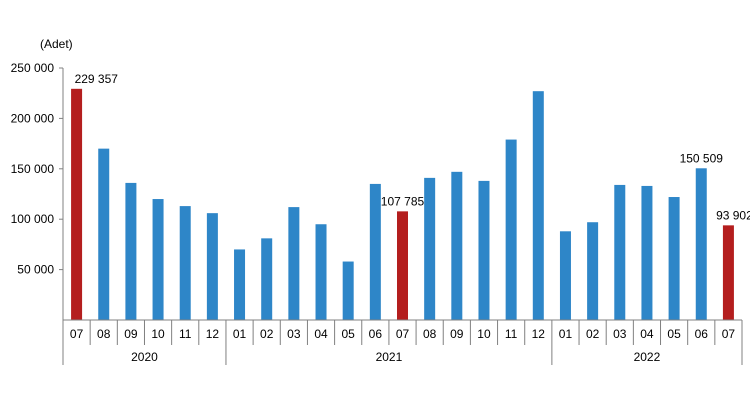  I want to click on year-label: 2020, so click(144, 357).